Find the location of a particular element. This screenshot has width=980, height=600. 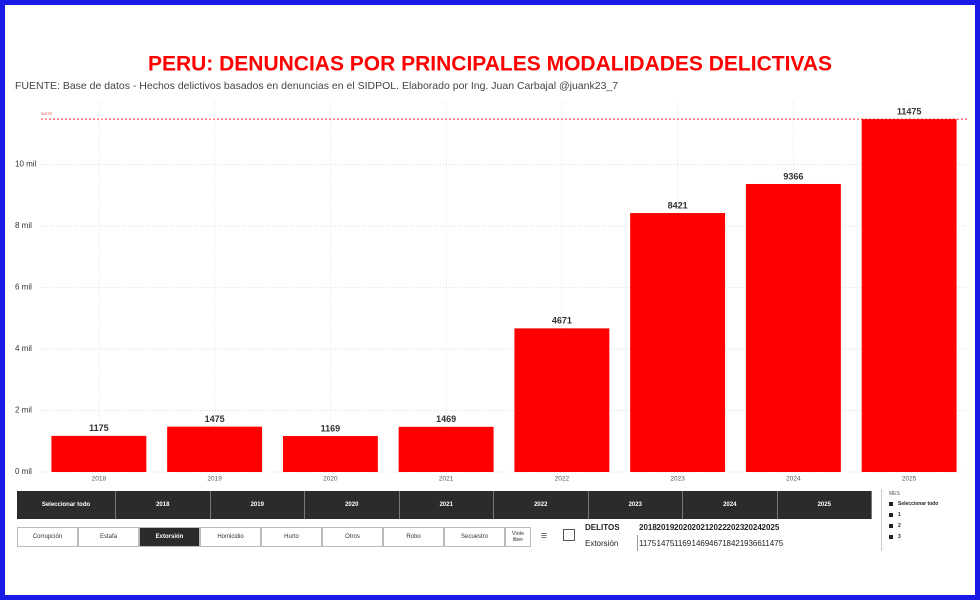

expand-icon is located at coordinates (569, 535).